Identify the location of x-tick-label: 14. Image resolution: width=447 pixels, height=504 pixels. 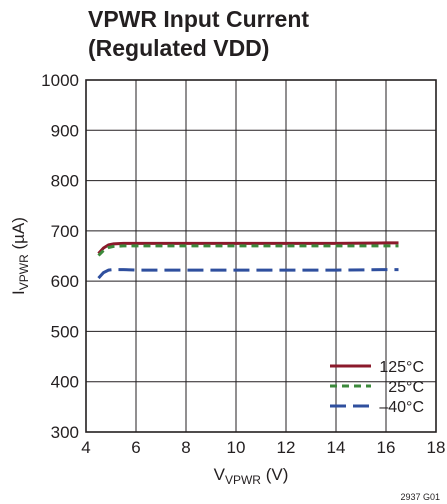
(336, 447).